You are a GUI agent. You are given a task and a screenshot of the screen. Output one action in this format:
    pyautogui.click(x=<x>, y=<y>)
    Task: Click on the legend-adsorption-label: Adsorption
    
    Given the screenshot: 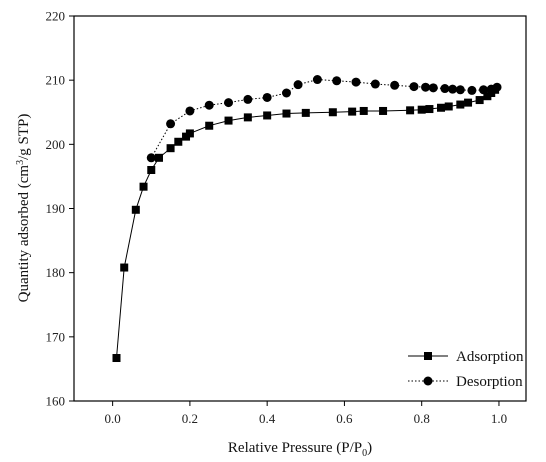 What is the action you would take?
    pyautogui.click(x=490, y=357)
    